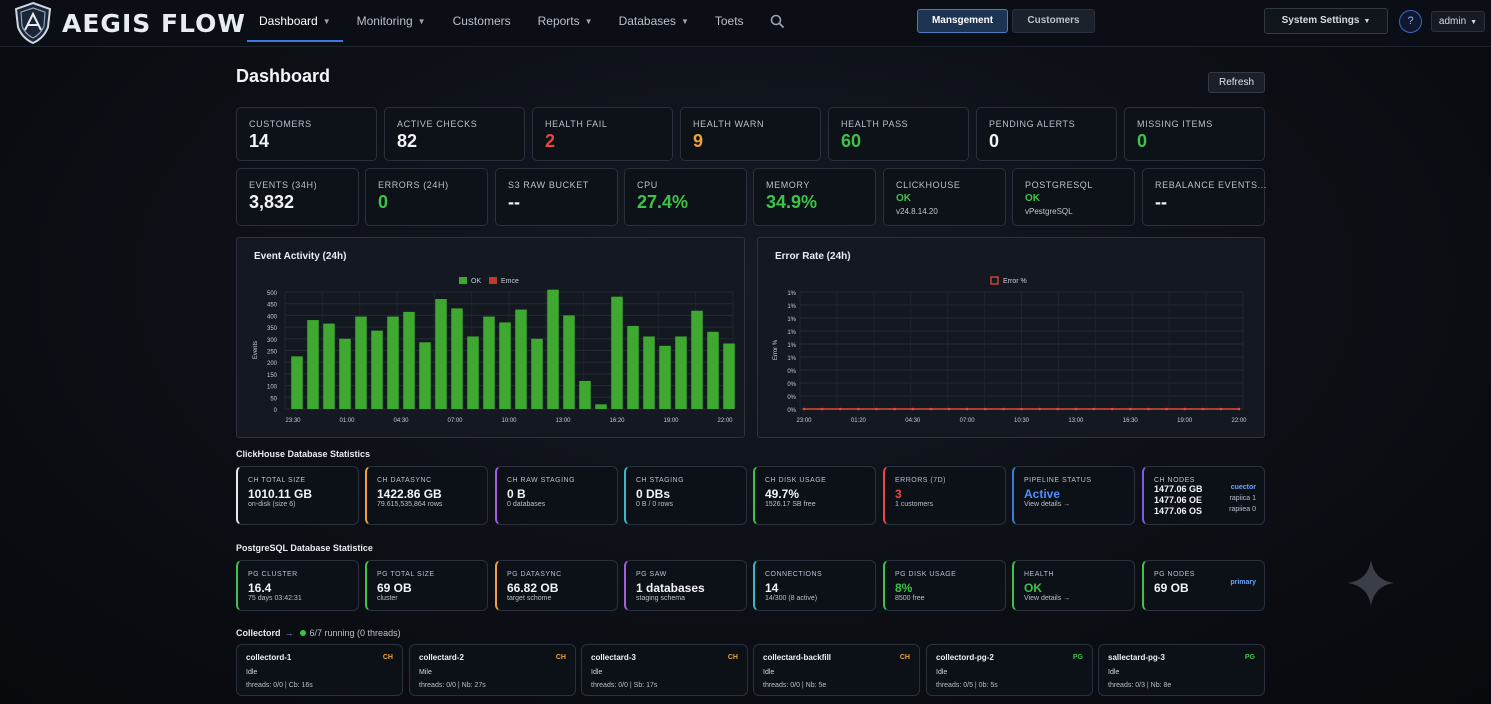 The width and height of the screenshot is (1491, 704). Describe the element at coordinates (33, 23) in the screenshot. I see `shield-logo-icon` at that location.